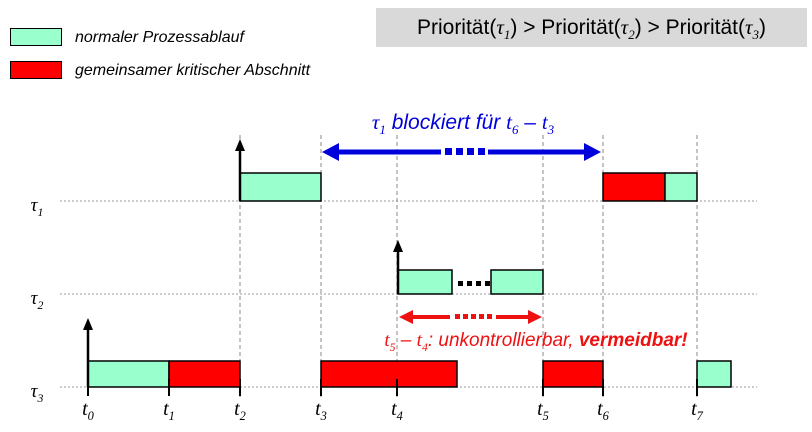 This screenshot has height=432, width=812. What do you see at coordinates (330, 152) in the screenshot?
I see `span-arrow-blue-head-left` at bounding box center [330, 152].